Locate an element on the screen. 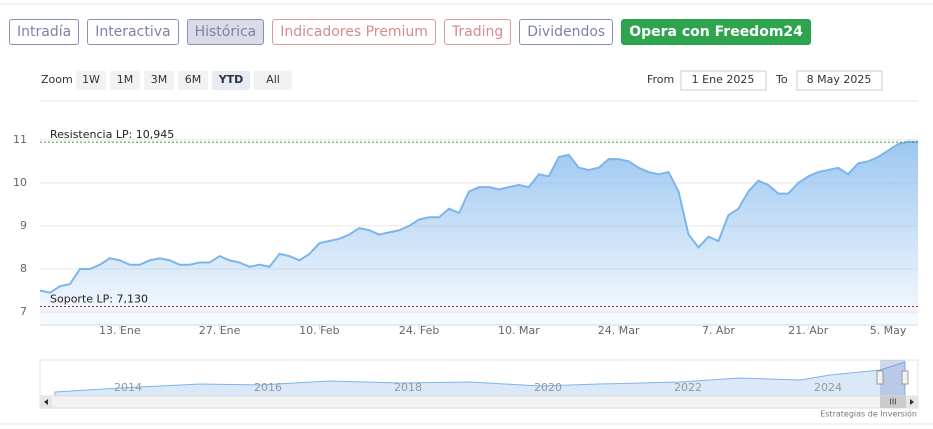 This screenshot has width=933, height=429. plot-line-label: Resistencia LP: 10,945 is located at coordinates (112, 134).